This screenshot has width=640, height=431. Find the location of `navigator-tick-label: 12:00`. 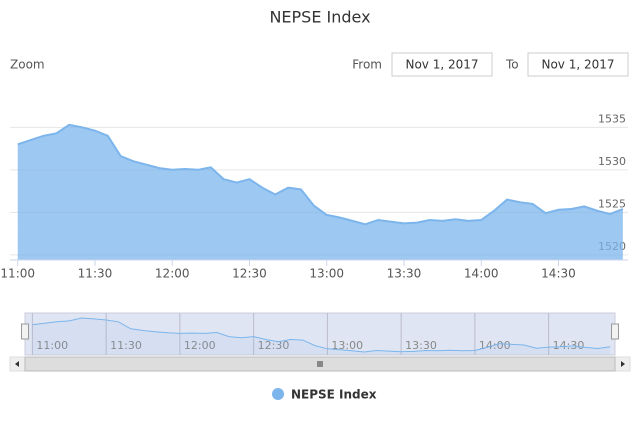

navigator-tick-label: 12:00 is located at coordinates (200, 345).